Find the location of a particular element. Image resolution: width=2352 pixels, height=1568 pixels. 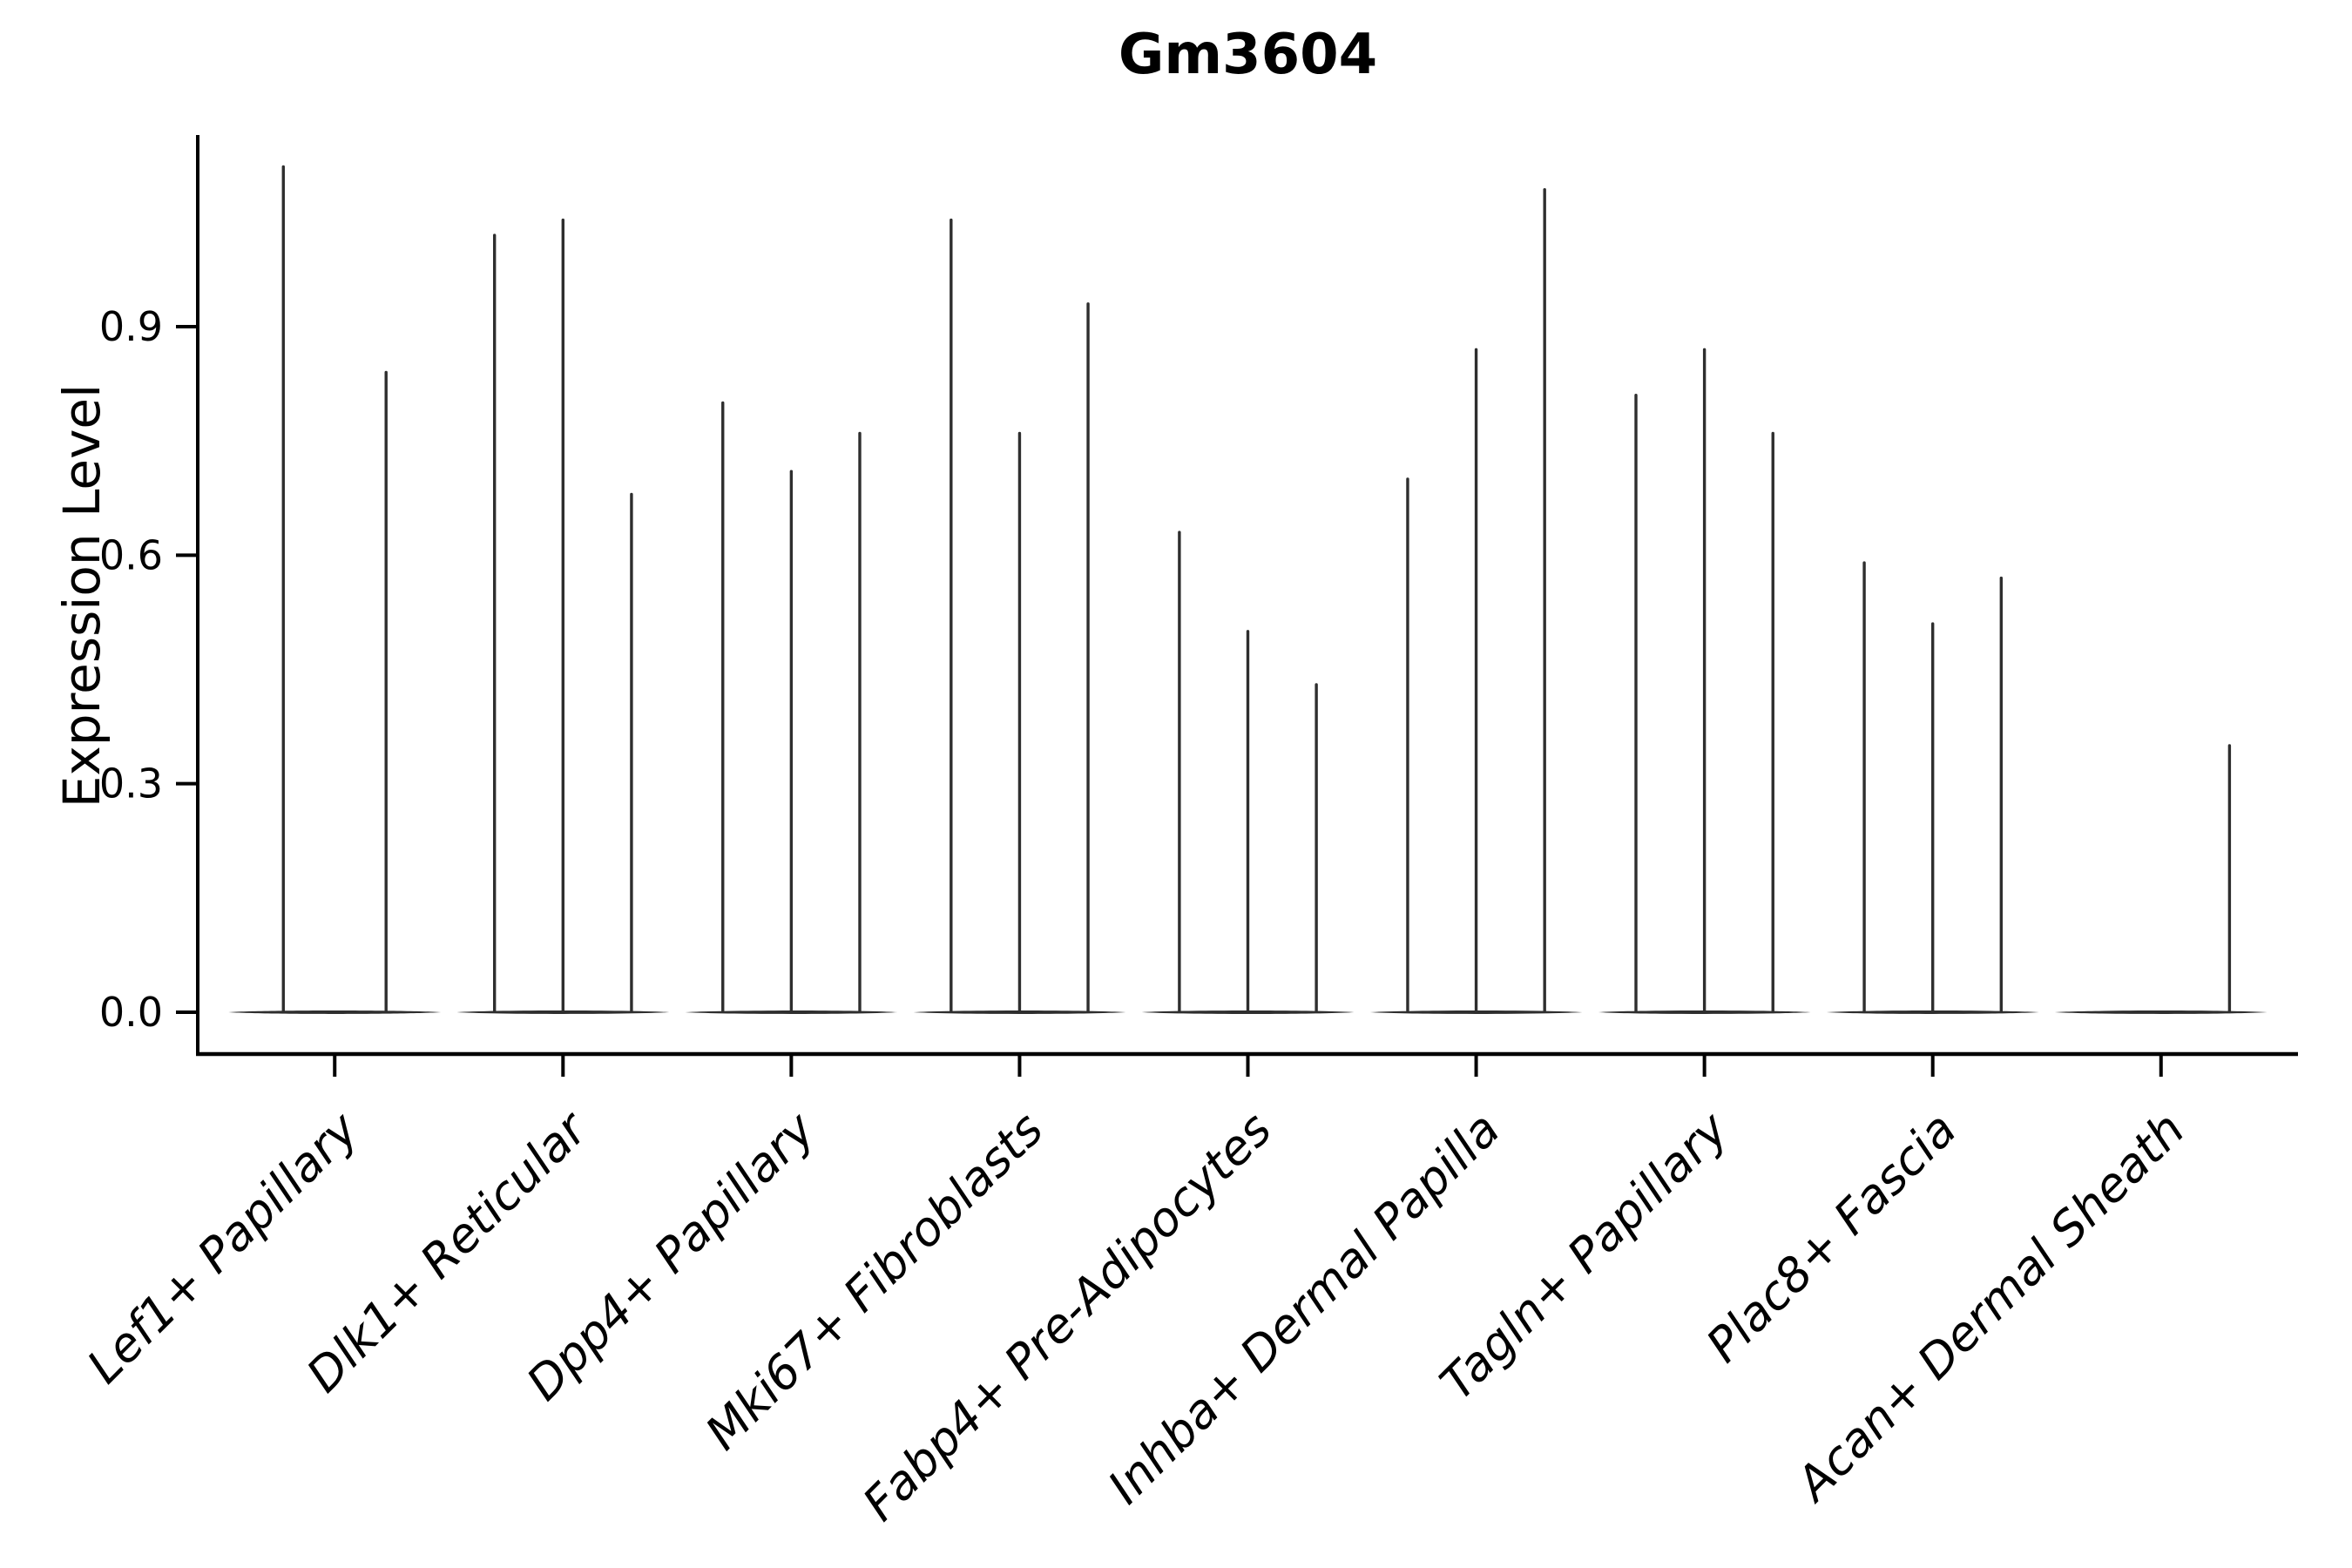

y-tick-label-3: 0.9 is located at coordinates (131, 326).